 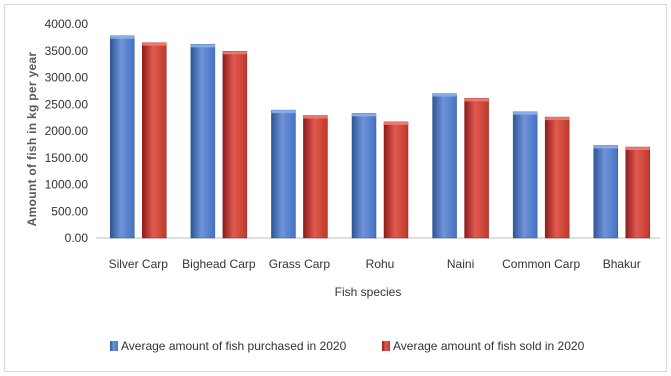 What do you see at coordinates (67, 185) in the screenshot?
I see `y-tick-label: 1000.00` at bounding box center [67, 185].